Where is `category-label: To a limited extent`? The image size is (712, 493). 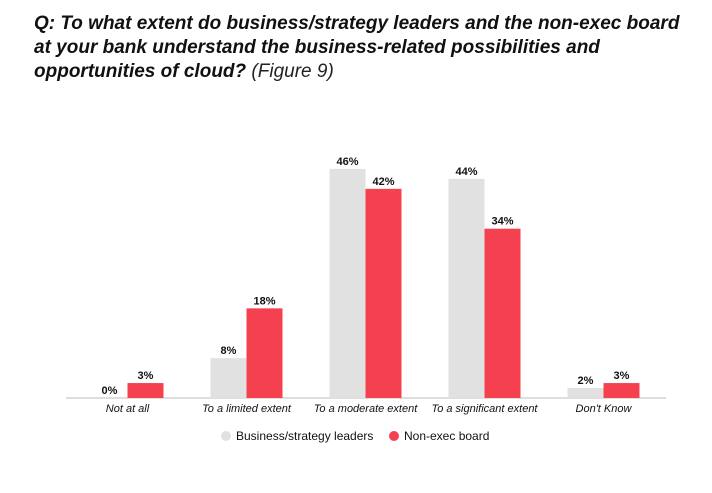 category-label: To a limited extent is located at coordinates (247, 409).